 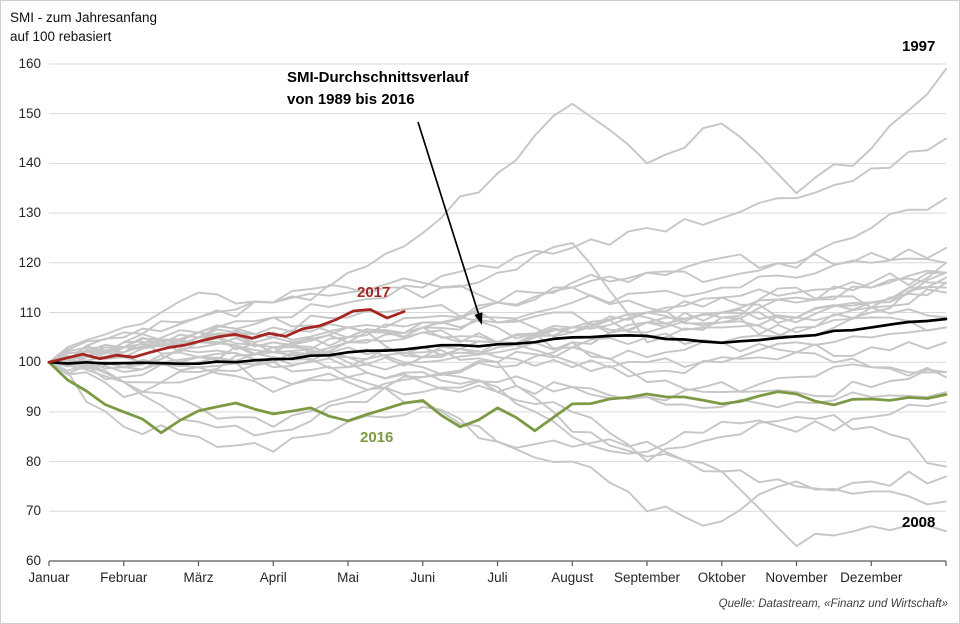 What do you see at coordinates (919, 522) in the screenshot?
I see `series-label-2008: 2008` at bounding box center [919, 522].